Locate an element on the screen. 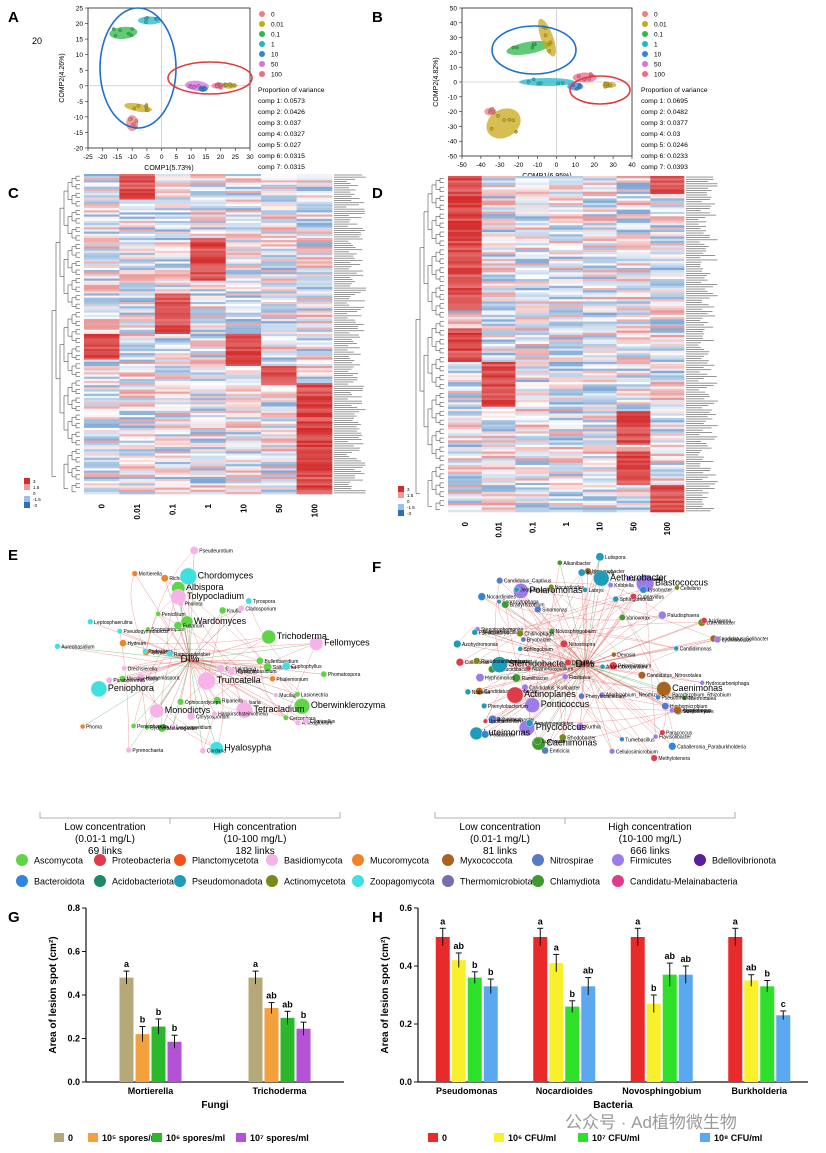  legend-marker is located at coordinates (262, 44).